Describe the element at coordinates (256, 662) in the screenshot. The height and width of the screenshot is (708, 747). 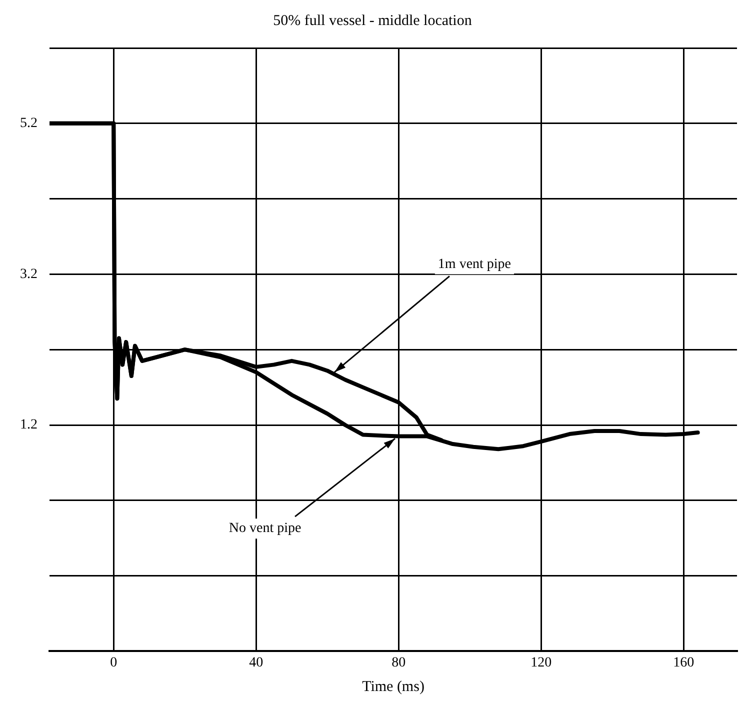
I see `x-tick-label: 40` at that location.